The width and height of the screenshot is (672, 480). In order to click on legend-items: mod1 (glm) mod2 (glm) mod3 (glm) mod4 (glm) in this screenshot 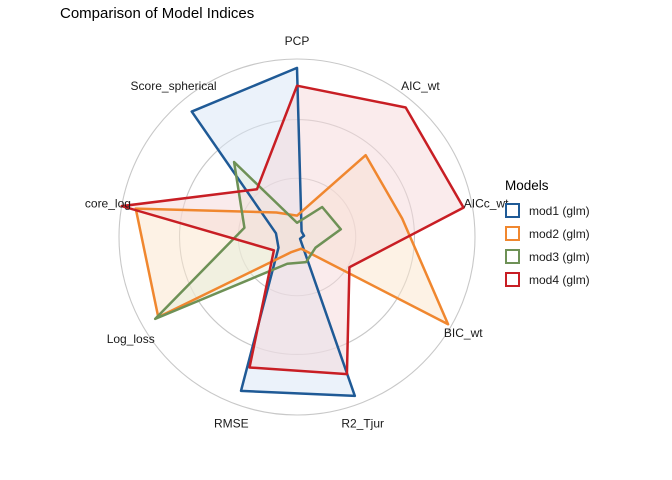, I will do `click(547, 245)`.